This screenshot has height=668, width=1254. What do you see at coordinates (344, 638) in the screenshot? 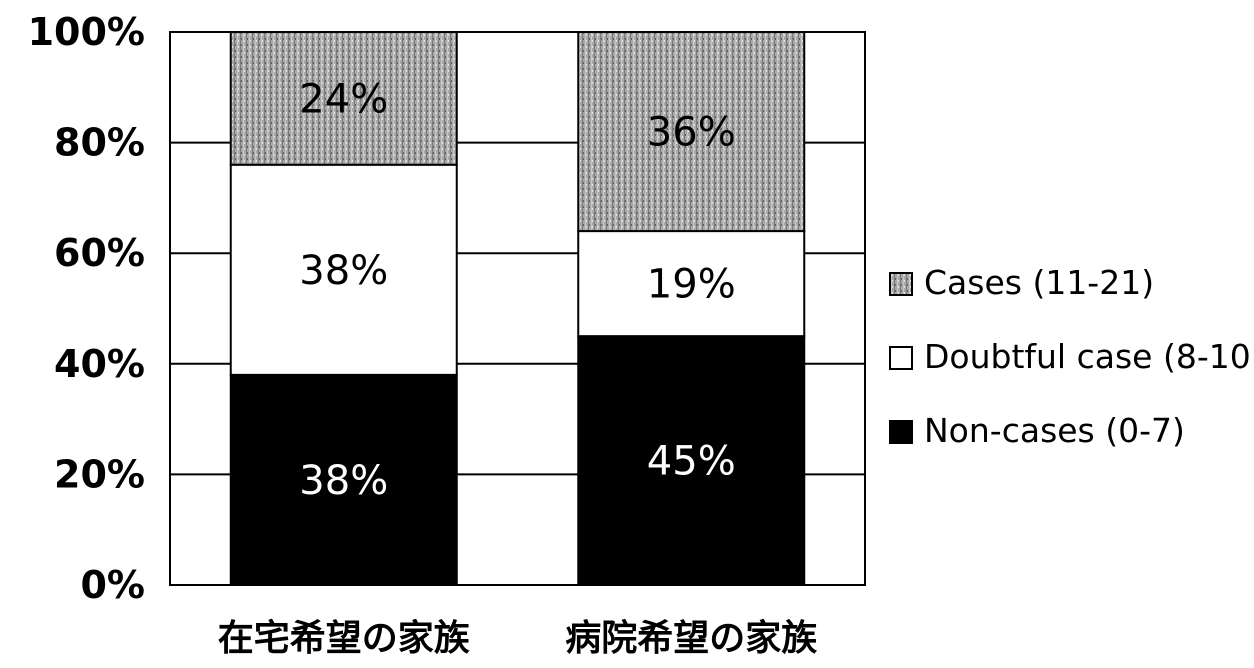
I see `x-category-label: 在宅希望の家族` at bounding box center [344, 638].